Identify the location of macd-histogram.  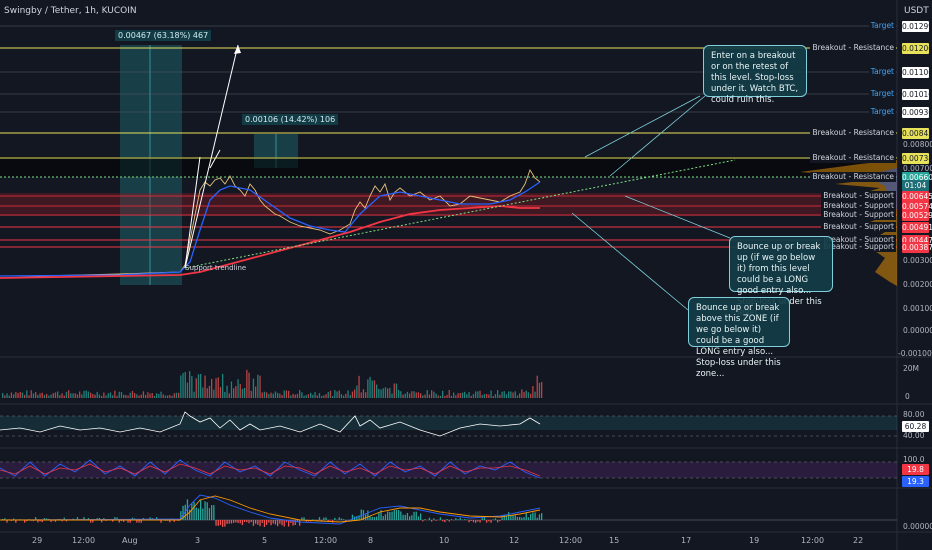
(272, 513).